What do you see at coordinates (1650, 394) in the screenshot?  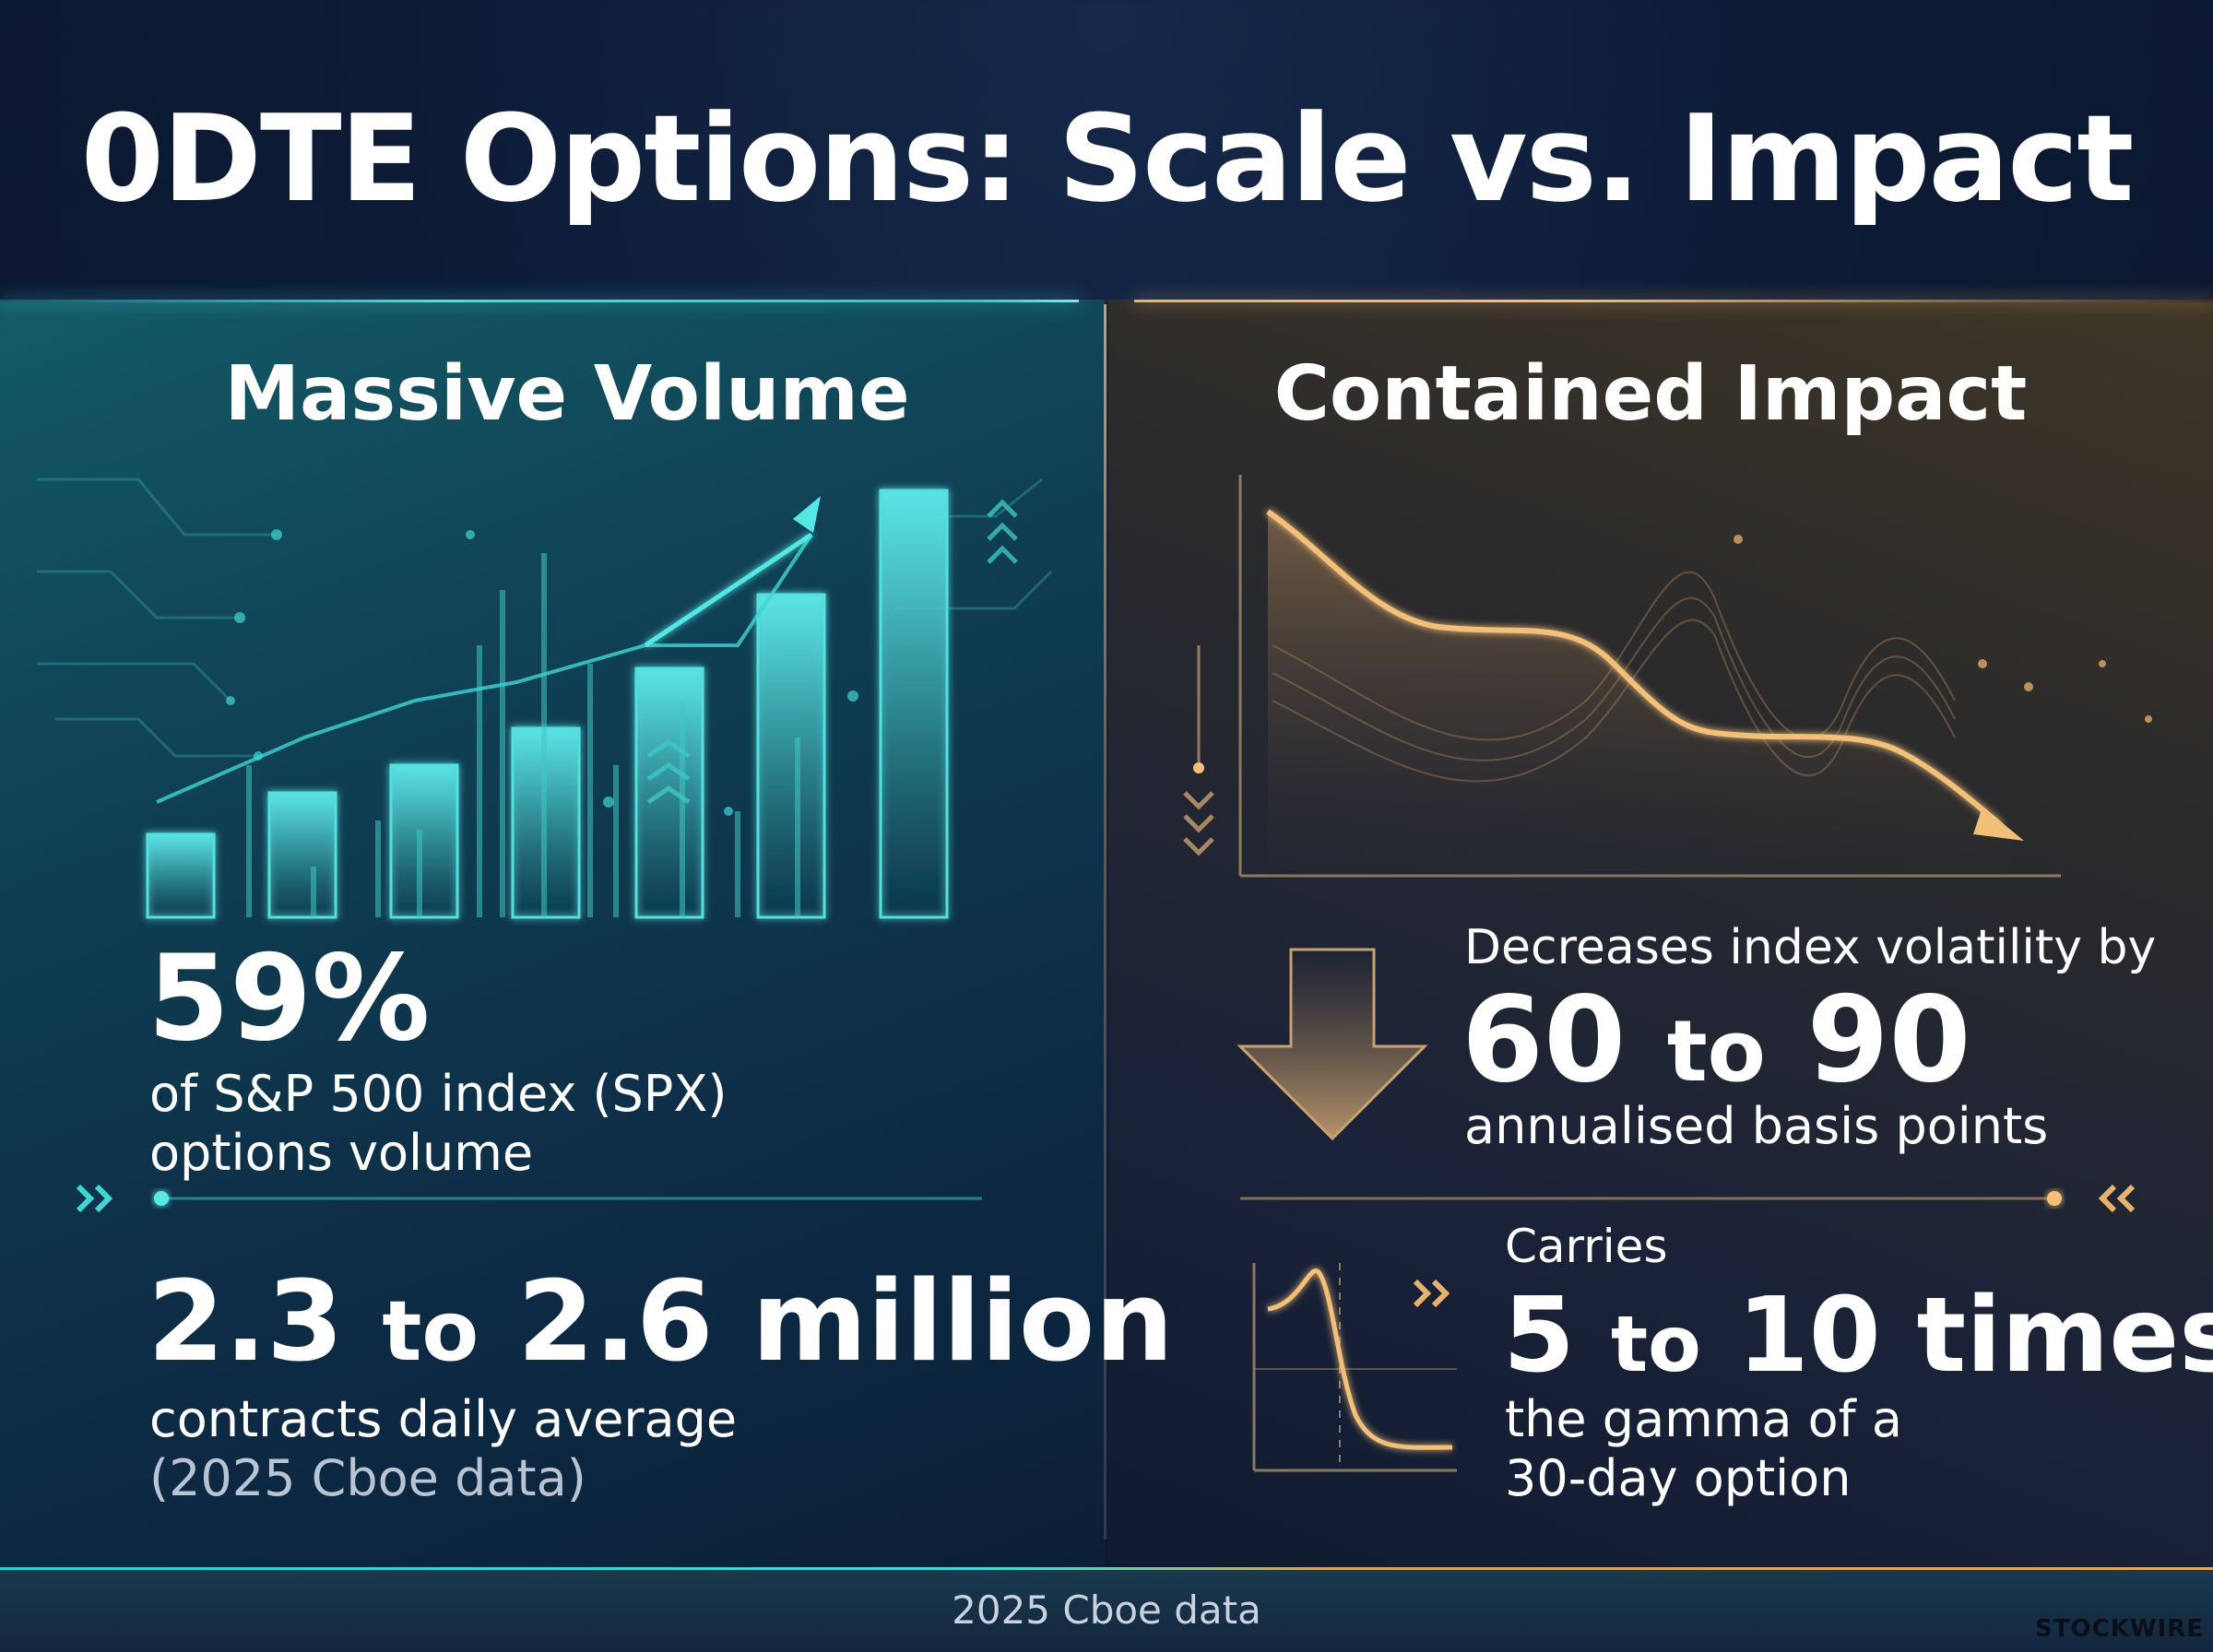 I see `right-heading: Contained Impact` at bounding box center [1650, 394].